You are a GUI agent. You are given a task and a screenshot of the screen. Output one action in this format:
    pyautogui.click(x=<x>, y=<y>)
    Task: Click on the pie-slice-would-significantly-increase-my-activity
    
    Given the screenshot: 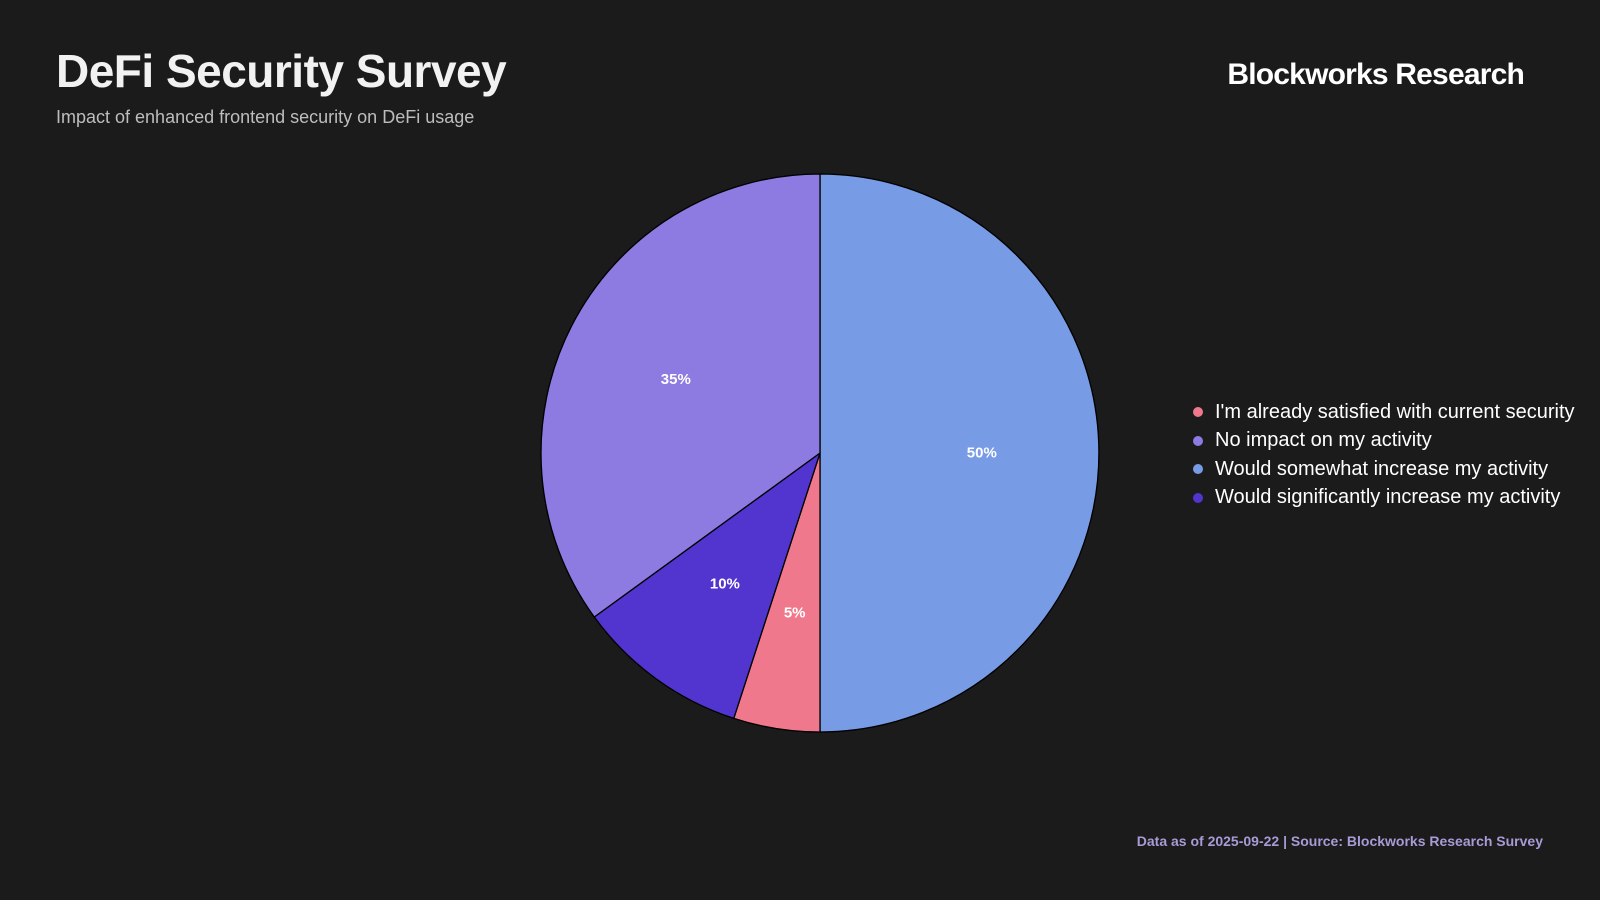 What is the action you would take?
    pyautogui.click(x=707, y=585)
    